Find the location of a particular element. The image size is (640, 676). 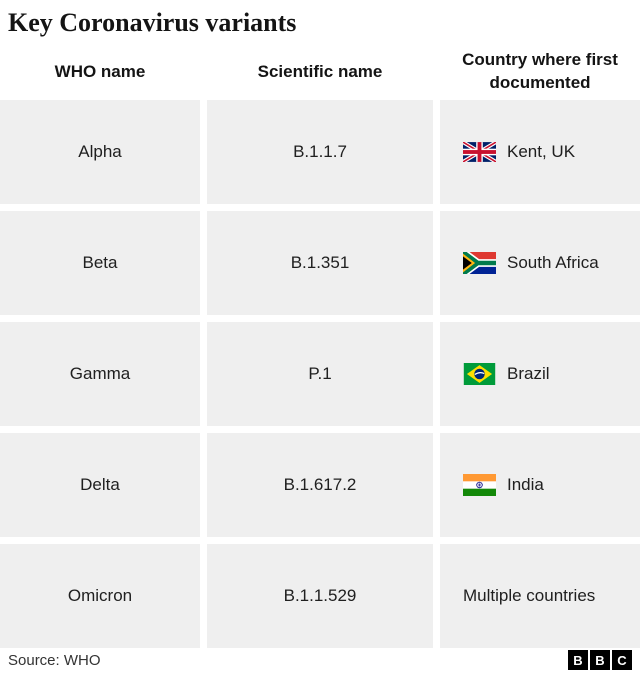

scientific-name-cell: B.1.351 is located at coordinates (320, 263).